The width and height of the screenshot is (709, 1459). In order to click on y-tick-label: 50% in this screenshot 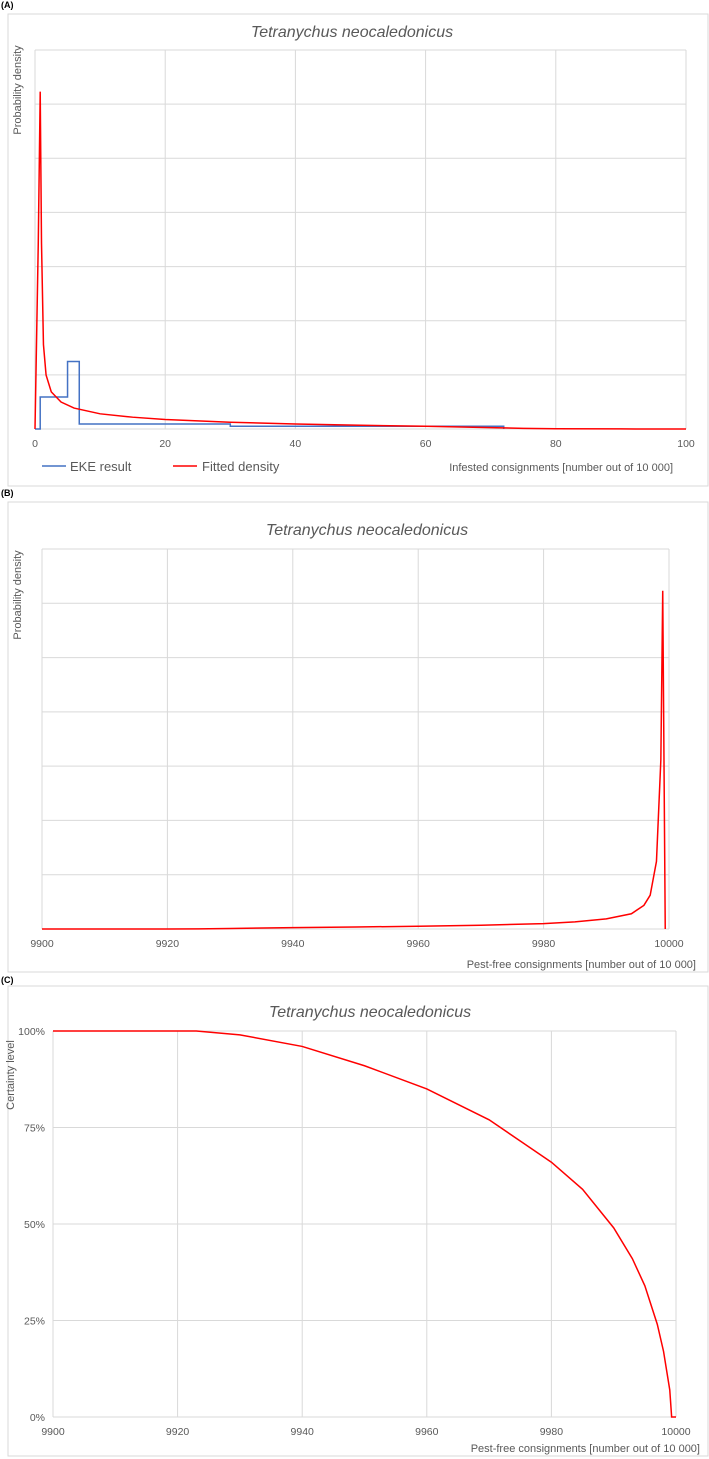, I will do `click(34, 1225)`.